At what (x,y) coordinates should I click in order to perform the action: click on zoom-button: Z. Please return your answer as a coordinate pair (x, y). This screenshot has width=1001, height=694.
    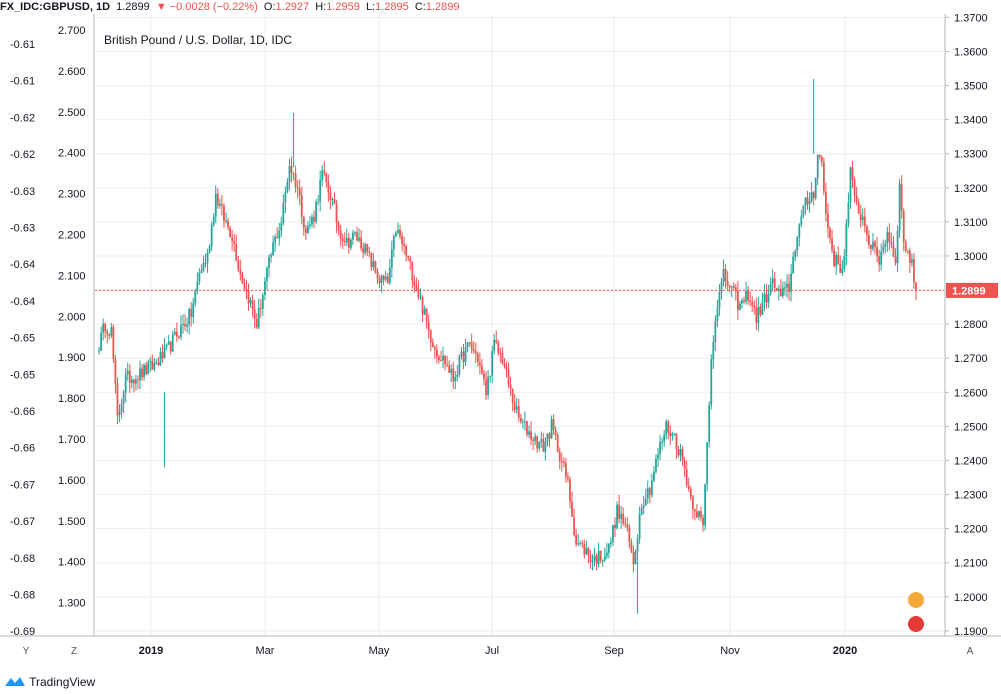
    Looking at the image, I should click on (74, 651).